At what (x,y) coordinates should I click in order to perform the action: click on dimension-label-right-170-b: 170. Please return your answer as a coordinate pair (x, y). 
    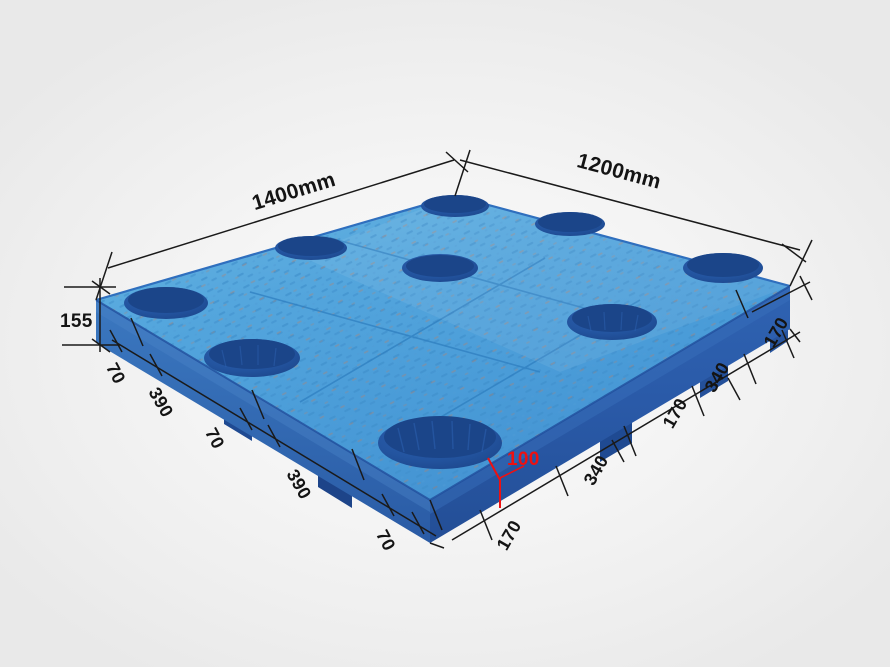
    Looking at the image, I should click on (675, 413).